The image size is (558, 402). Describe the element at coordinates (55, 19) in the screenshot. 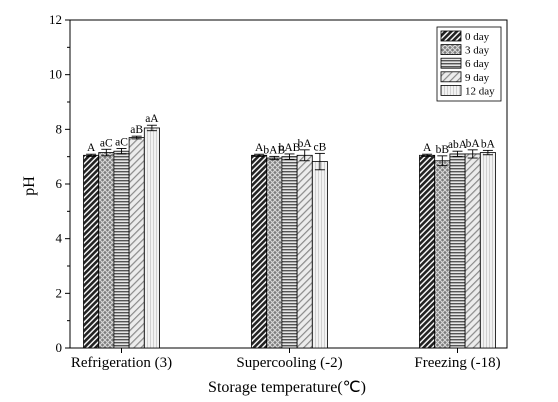

I see `y-tick-label: 12` at that location.